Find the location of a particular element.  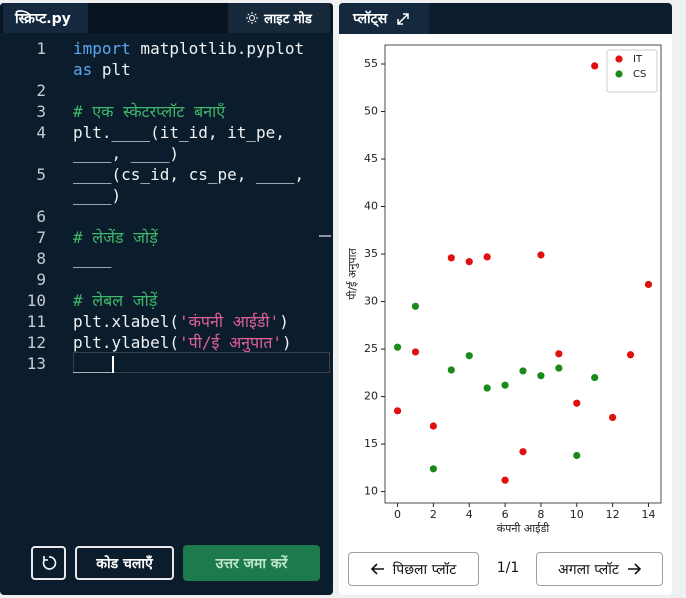

plots-tab: प्लॉट्स is located at coordinates (384, 18).